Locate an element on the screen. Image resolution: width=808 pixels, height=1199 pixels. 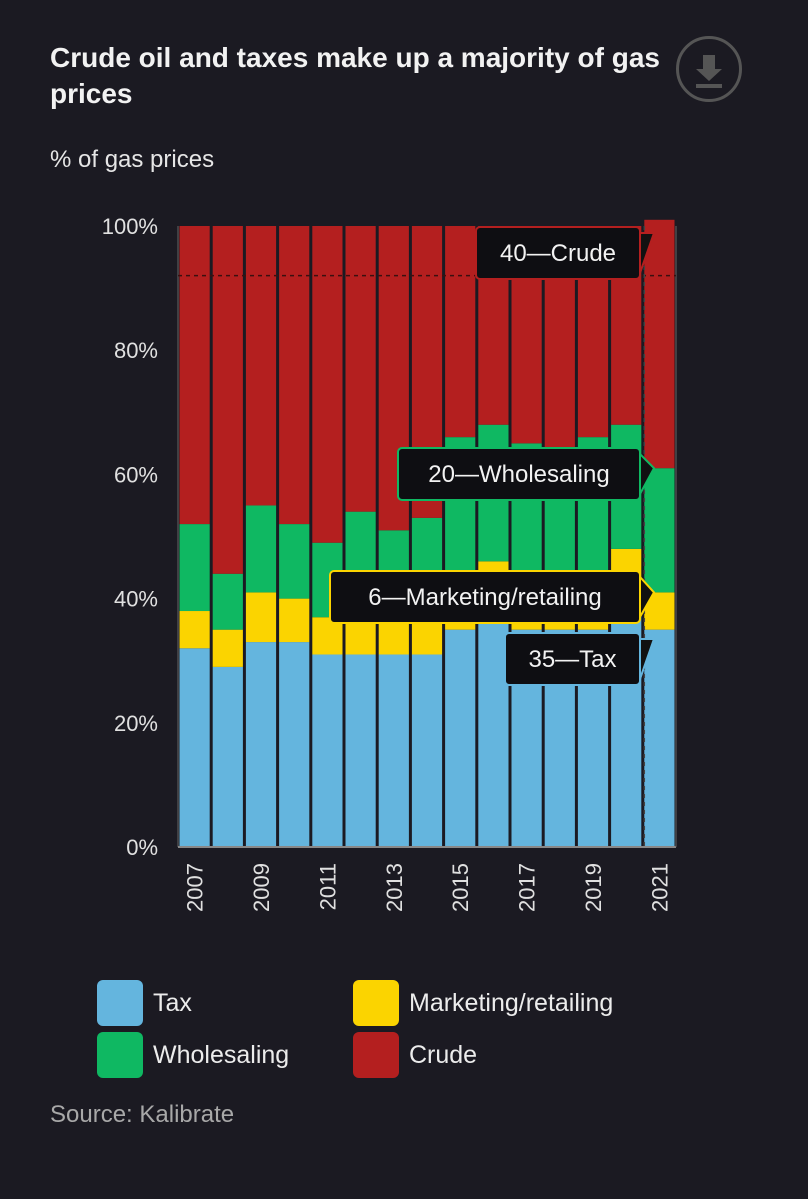
callout-label-marketing-retailing: 6—Marketing/retailing is located at coordinates (484, 597).